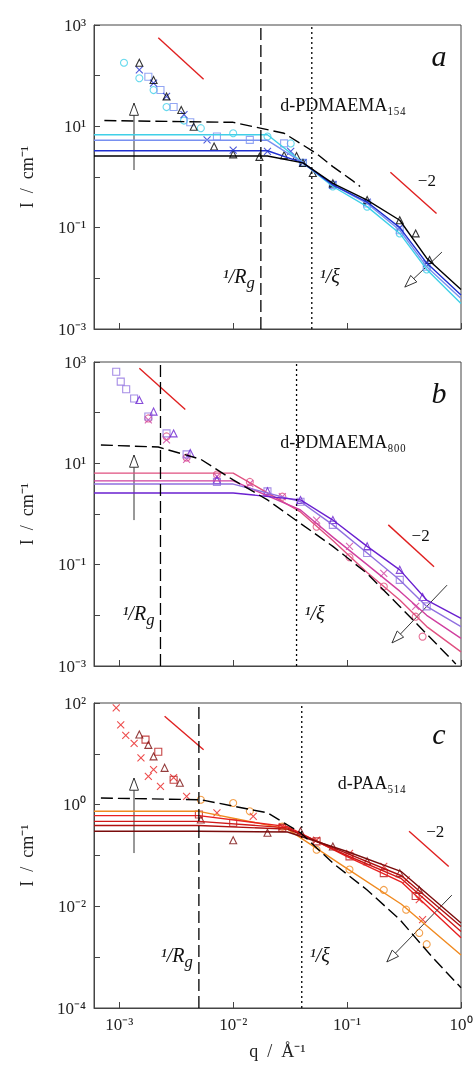  I want to click on x-tick-label: 10⁻¹, so click(347, 1024).